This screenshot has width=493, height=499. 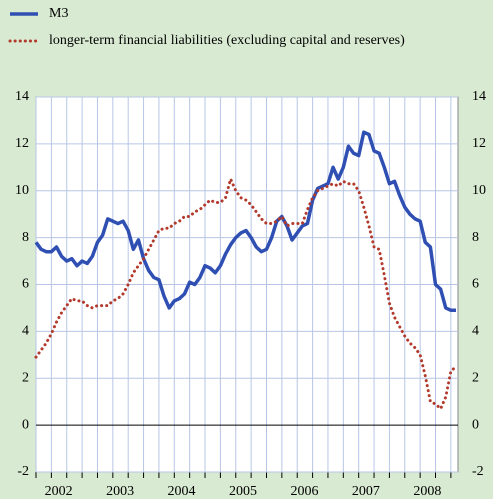 I want to click on y-tick-label-right: 4, so click(x=475, y=331).